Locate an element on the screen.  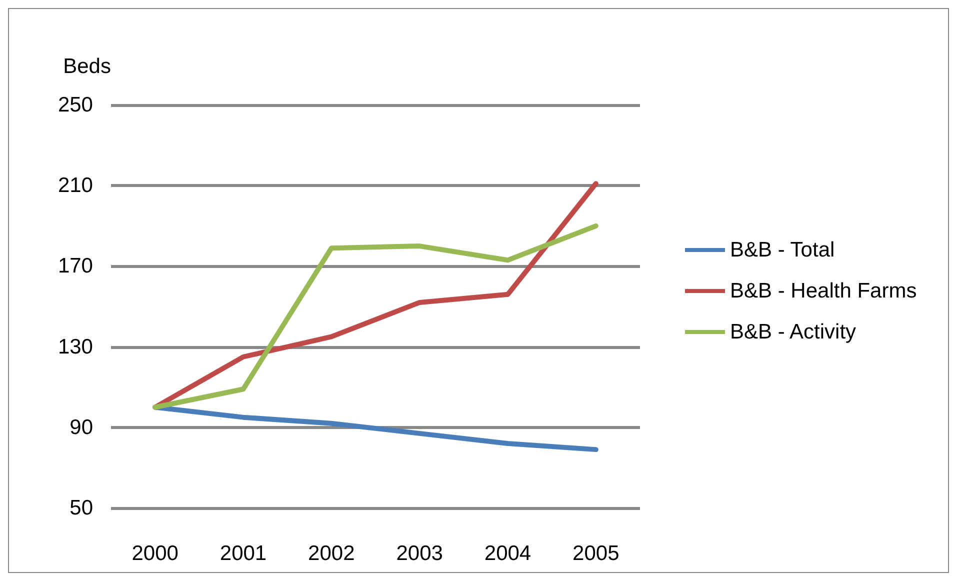
x-tick-label: 2004 is located at coordinates (508, 553).